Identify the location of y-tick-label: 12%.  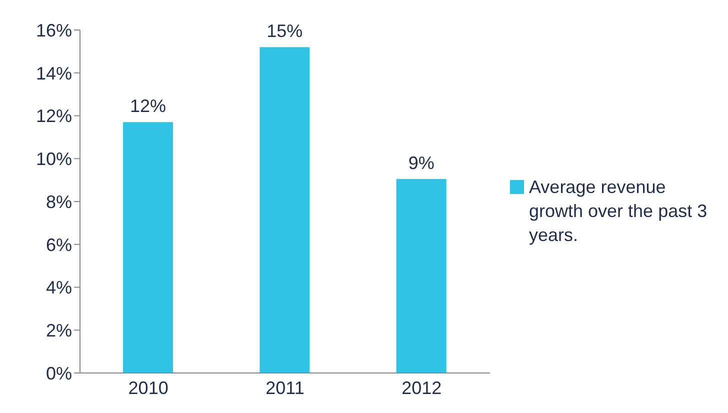
(54, 116).